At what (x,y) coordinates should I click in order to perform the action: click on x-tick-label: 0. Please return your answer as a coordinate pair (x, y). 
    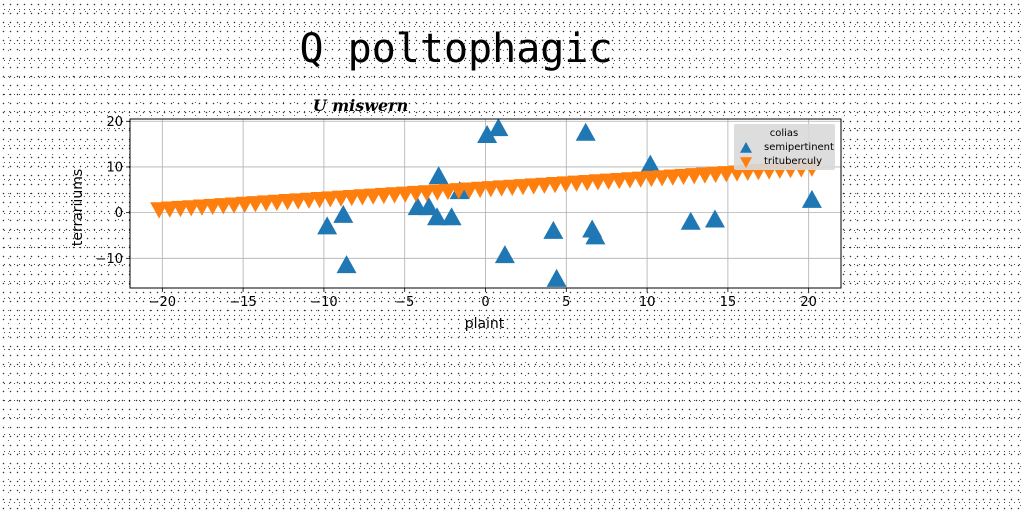
    Looking at the image, I should click on (485, 302).